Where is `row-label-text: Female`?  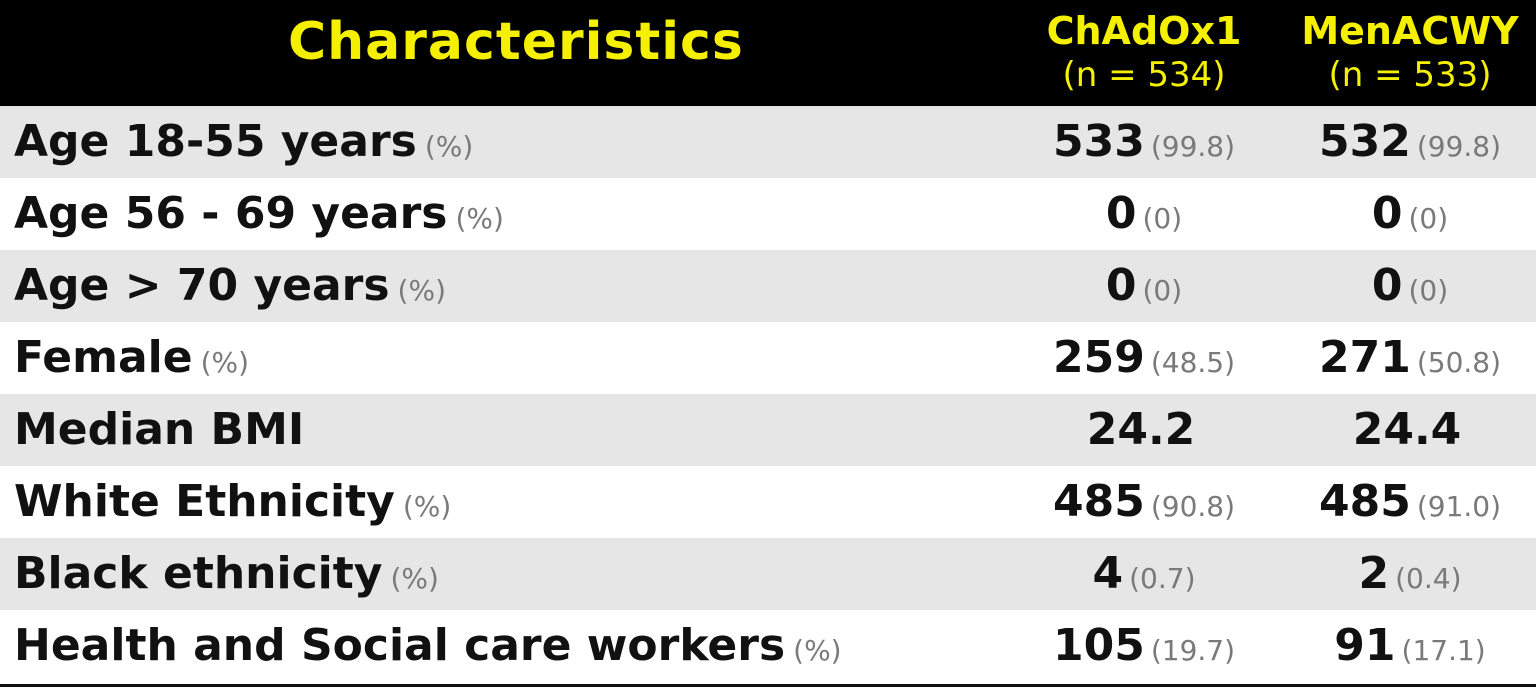 row-label-text: Female is located at coordinates (103, 357).